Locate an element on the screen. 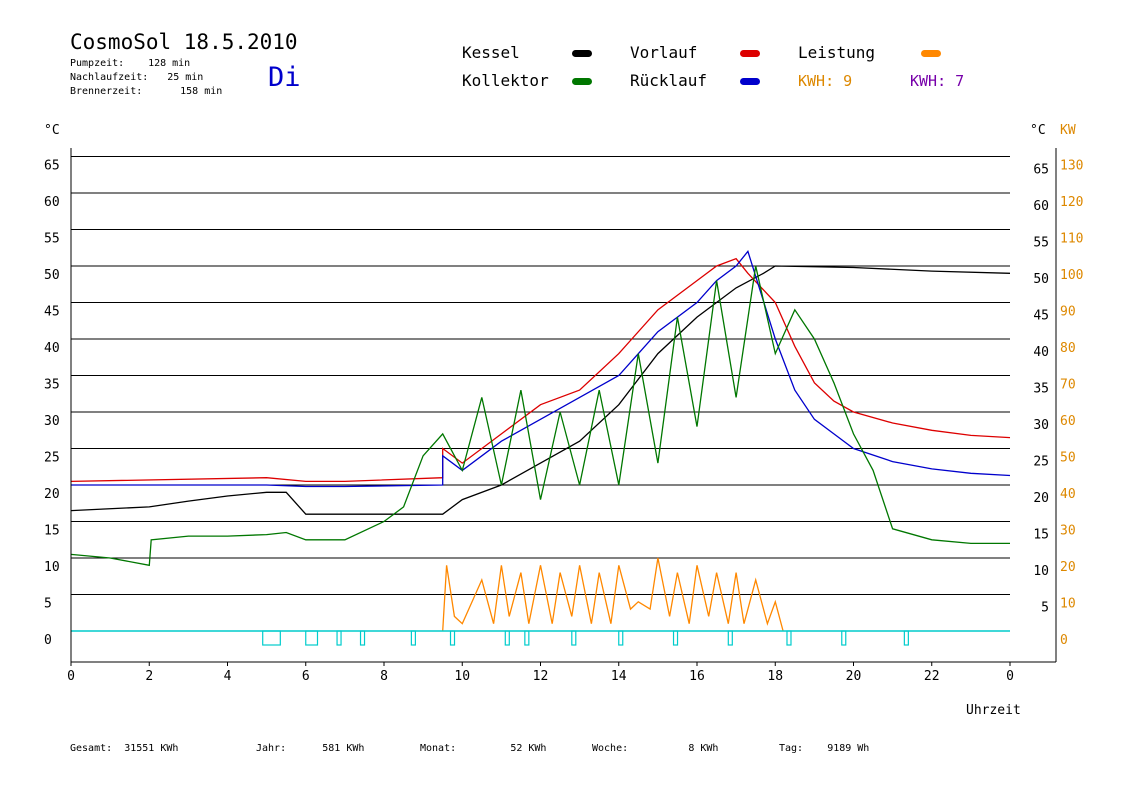 The height and width of the screenshot is (812, 1148). y-tick-label-right-power: 0 is located at coordinates (1064, 640).